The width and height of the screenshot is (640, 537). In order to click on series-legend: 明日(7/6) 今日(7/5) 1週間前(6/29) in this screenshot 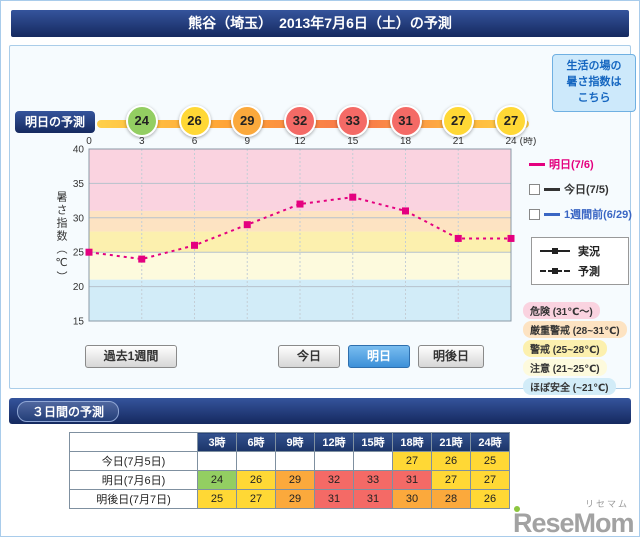, I will do `click(580, 194)`.